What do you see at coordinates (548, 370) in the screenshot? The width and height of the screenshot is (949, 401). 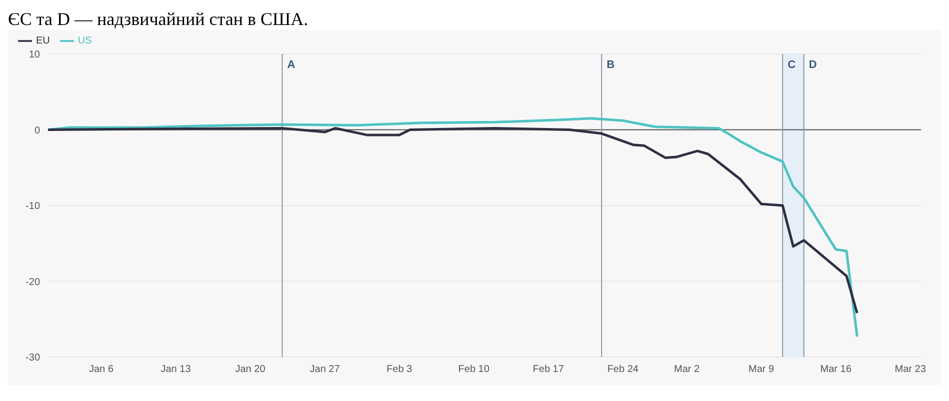 I see `x-tick-label: Feb 17` at bounding box center [548, 370].